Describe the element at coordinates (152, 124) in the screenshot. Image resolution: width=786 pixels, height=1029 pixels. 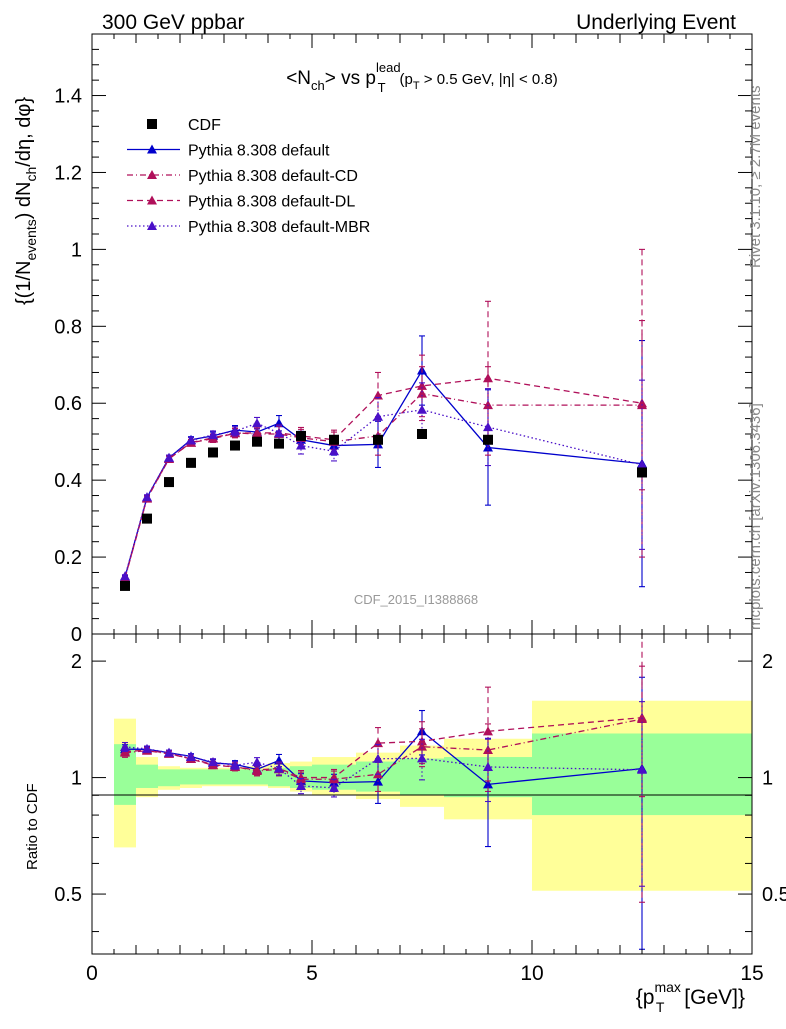
I see `legend-marker-cdf` at that location.